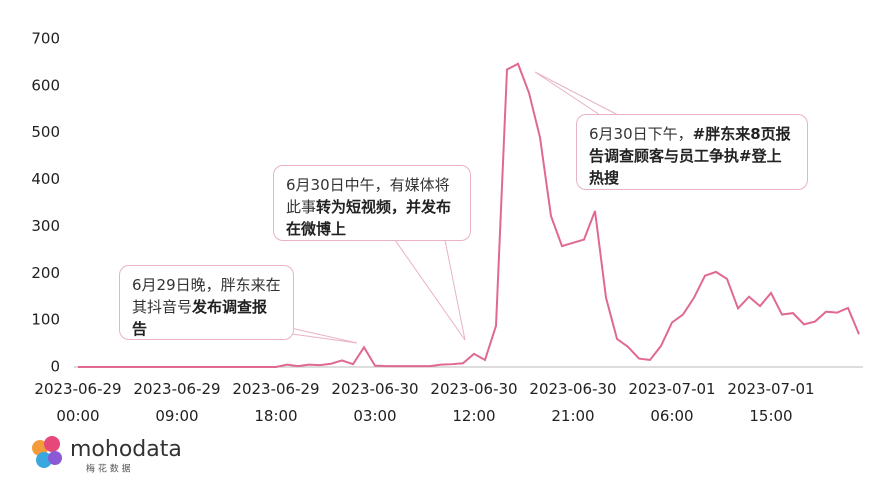  I want to click on x-tick-label: 2023-06-30 03:00, so click(374, 402).